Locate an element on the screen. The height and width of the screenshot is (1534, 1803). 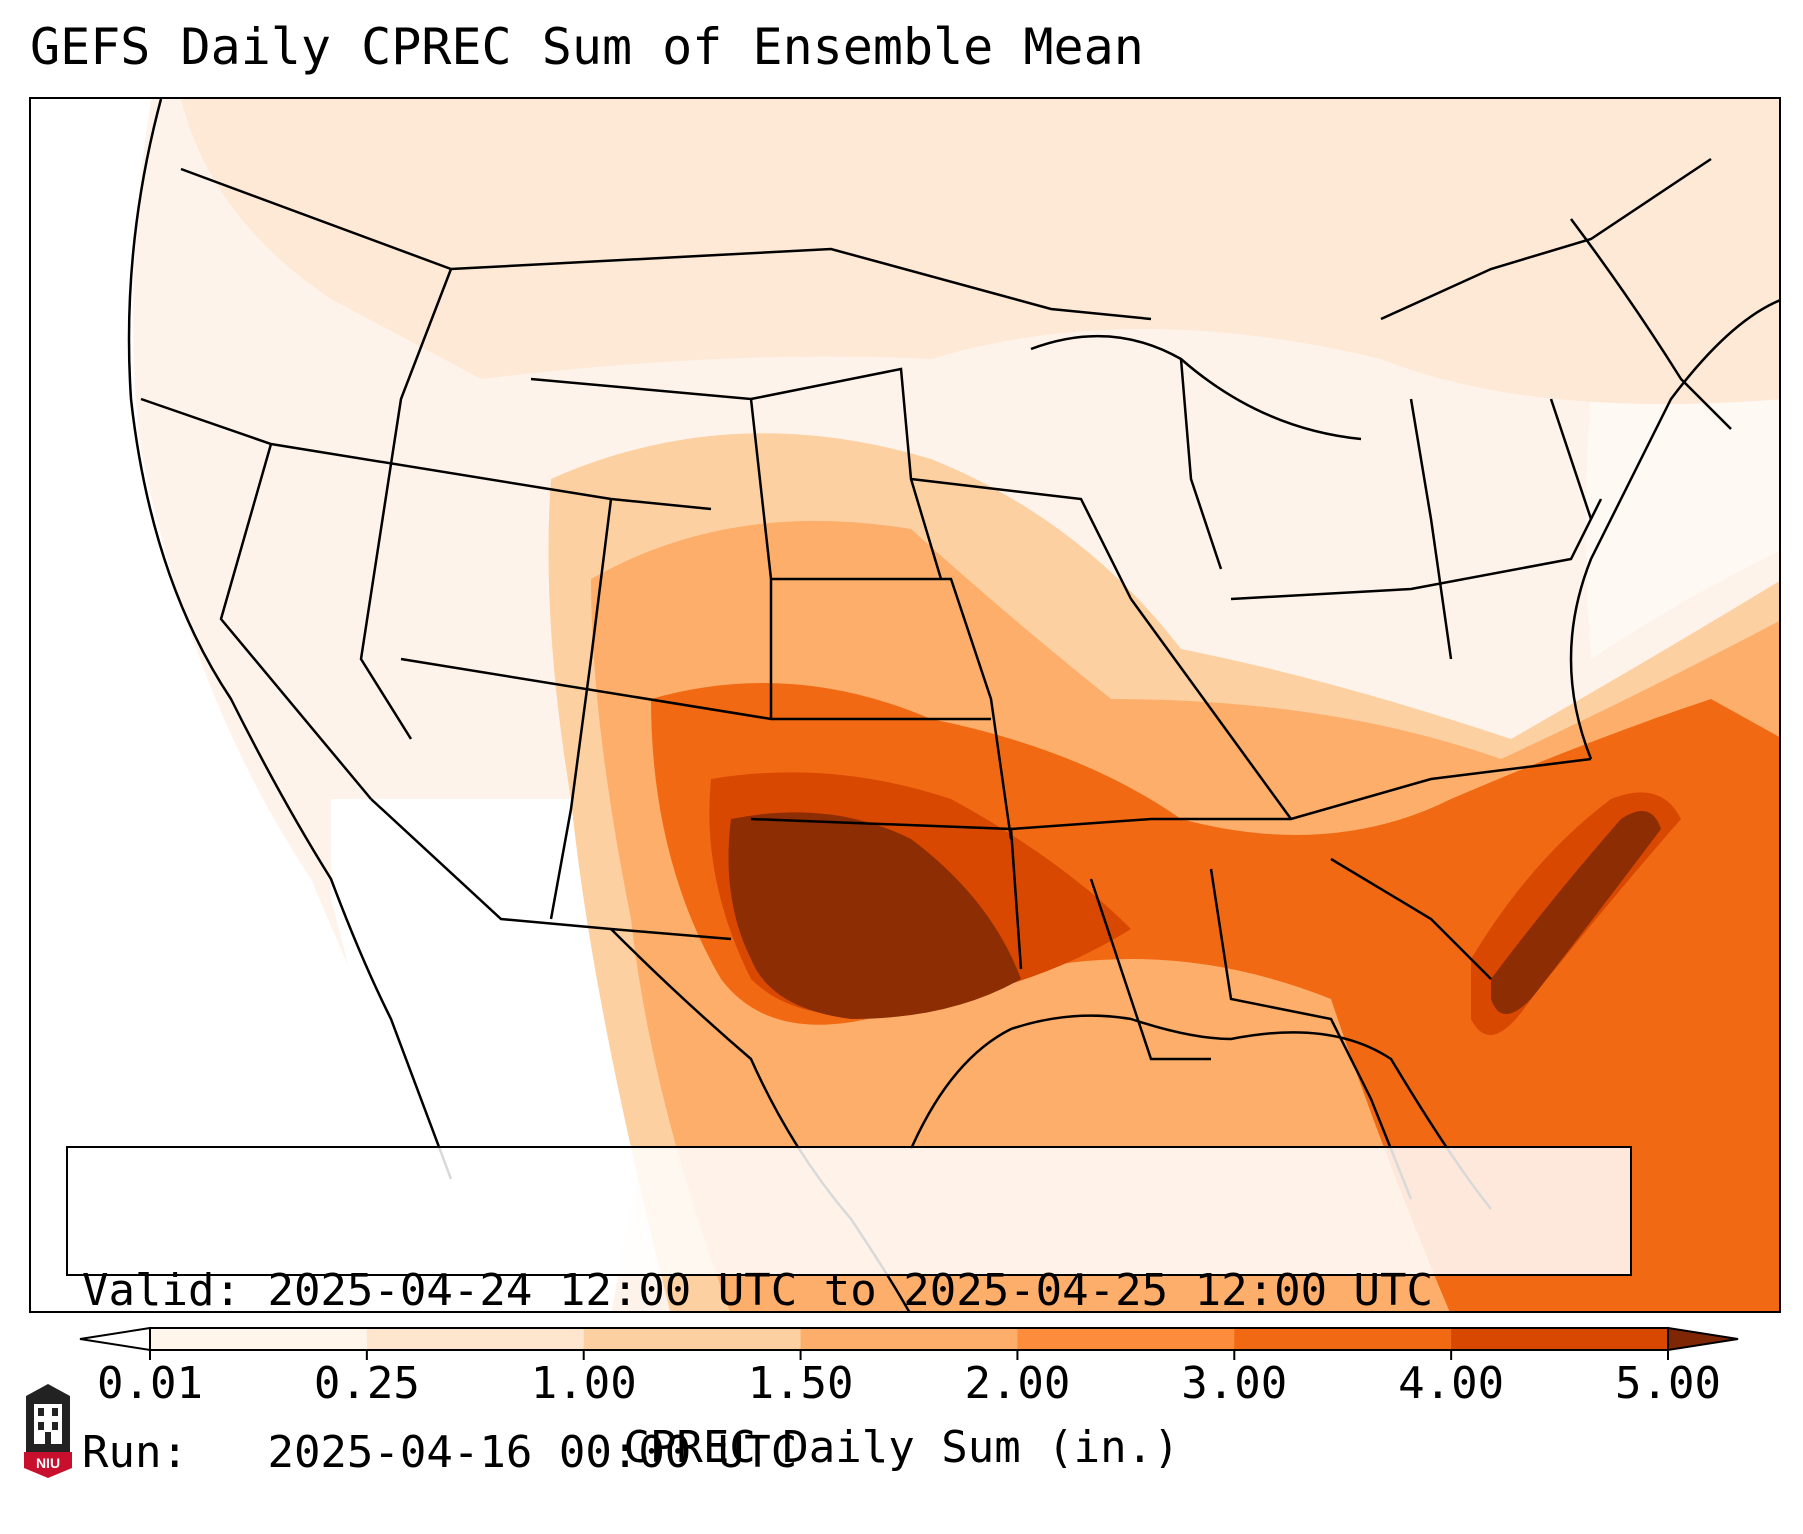
colorbar-tick-label: 2.00 is located at coordinates (1017, 1383).